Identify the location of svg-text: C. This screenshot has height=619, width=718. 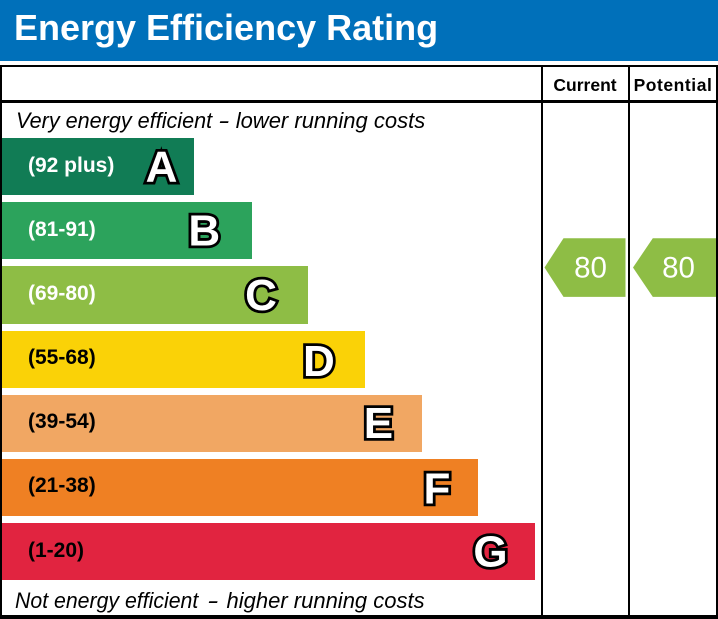
(261, 295).